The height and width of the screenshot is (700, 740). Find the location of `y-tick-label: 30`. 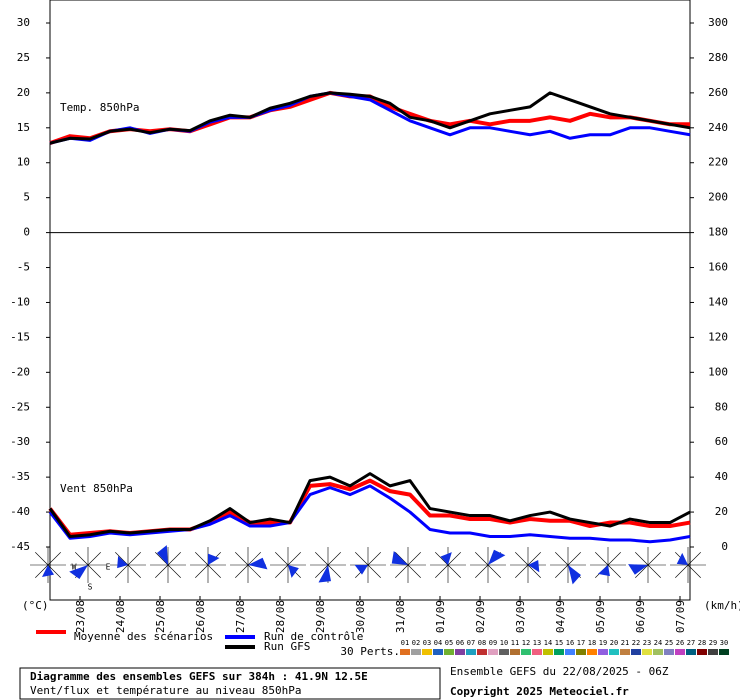

y-tick-label: 30 is located at coordinates (23, 22).